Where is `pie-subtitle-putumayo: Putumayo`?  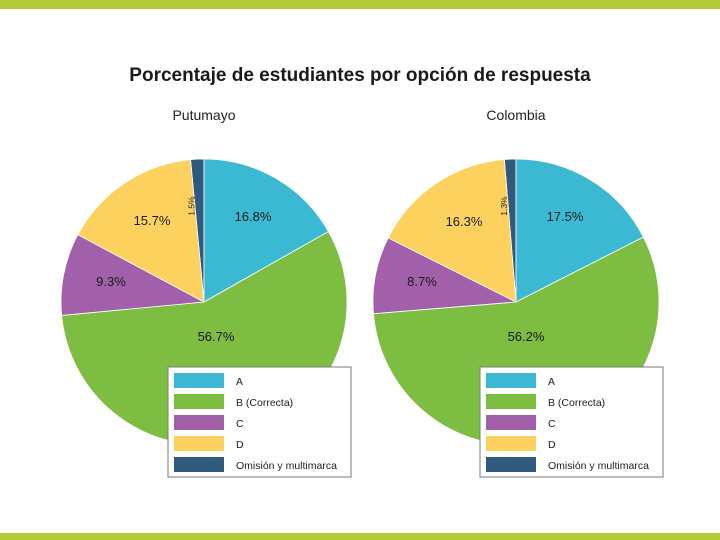
pie-subtitle-putumayo: Putumayo is located at coordinates (203, 115).